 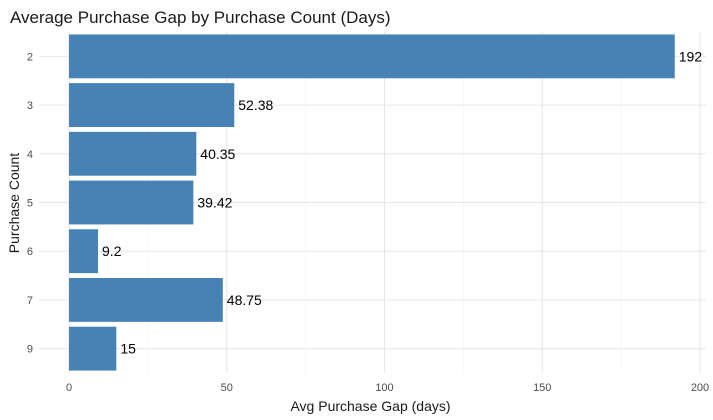 What do you see at coordinates (14, 203) in the screenshot?
I see `y-axis-title: Purchase Count` at bounding box center [14, 203].